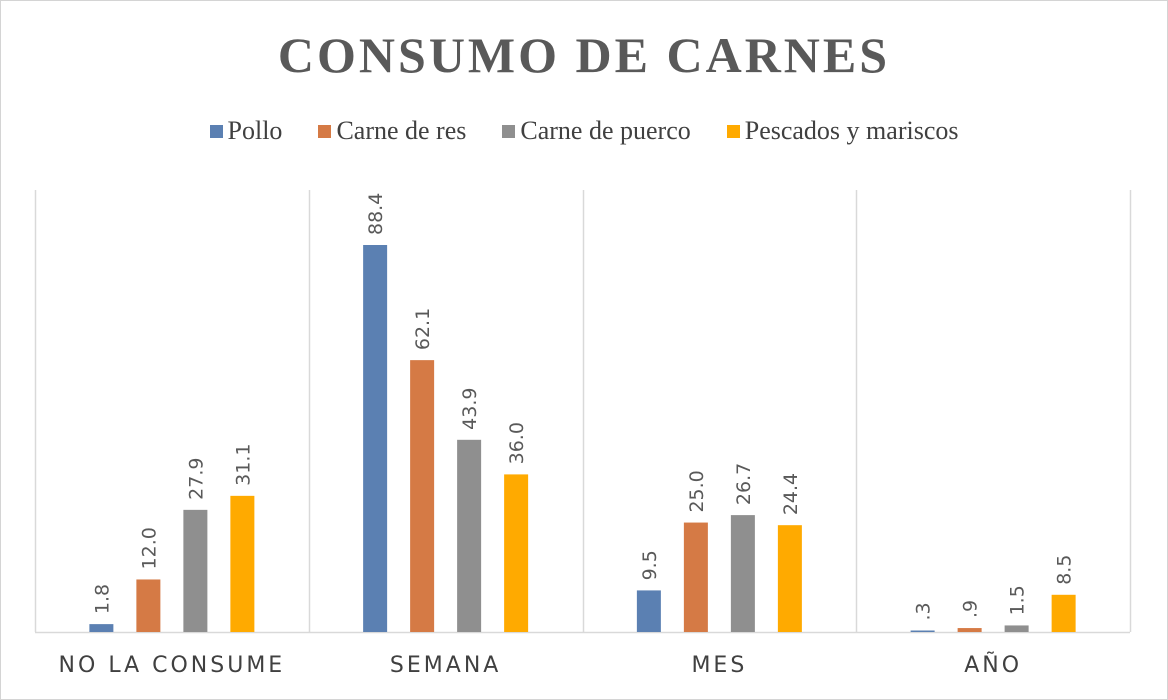 The width and height of the screenshot is (1168, 700). I want to click on data-label: .3, so click(924, 611).